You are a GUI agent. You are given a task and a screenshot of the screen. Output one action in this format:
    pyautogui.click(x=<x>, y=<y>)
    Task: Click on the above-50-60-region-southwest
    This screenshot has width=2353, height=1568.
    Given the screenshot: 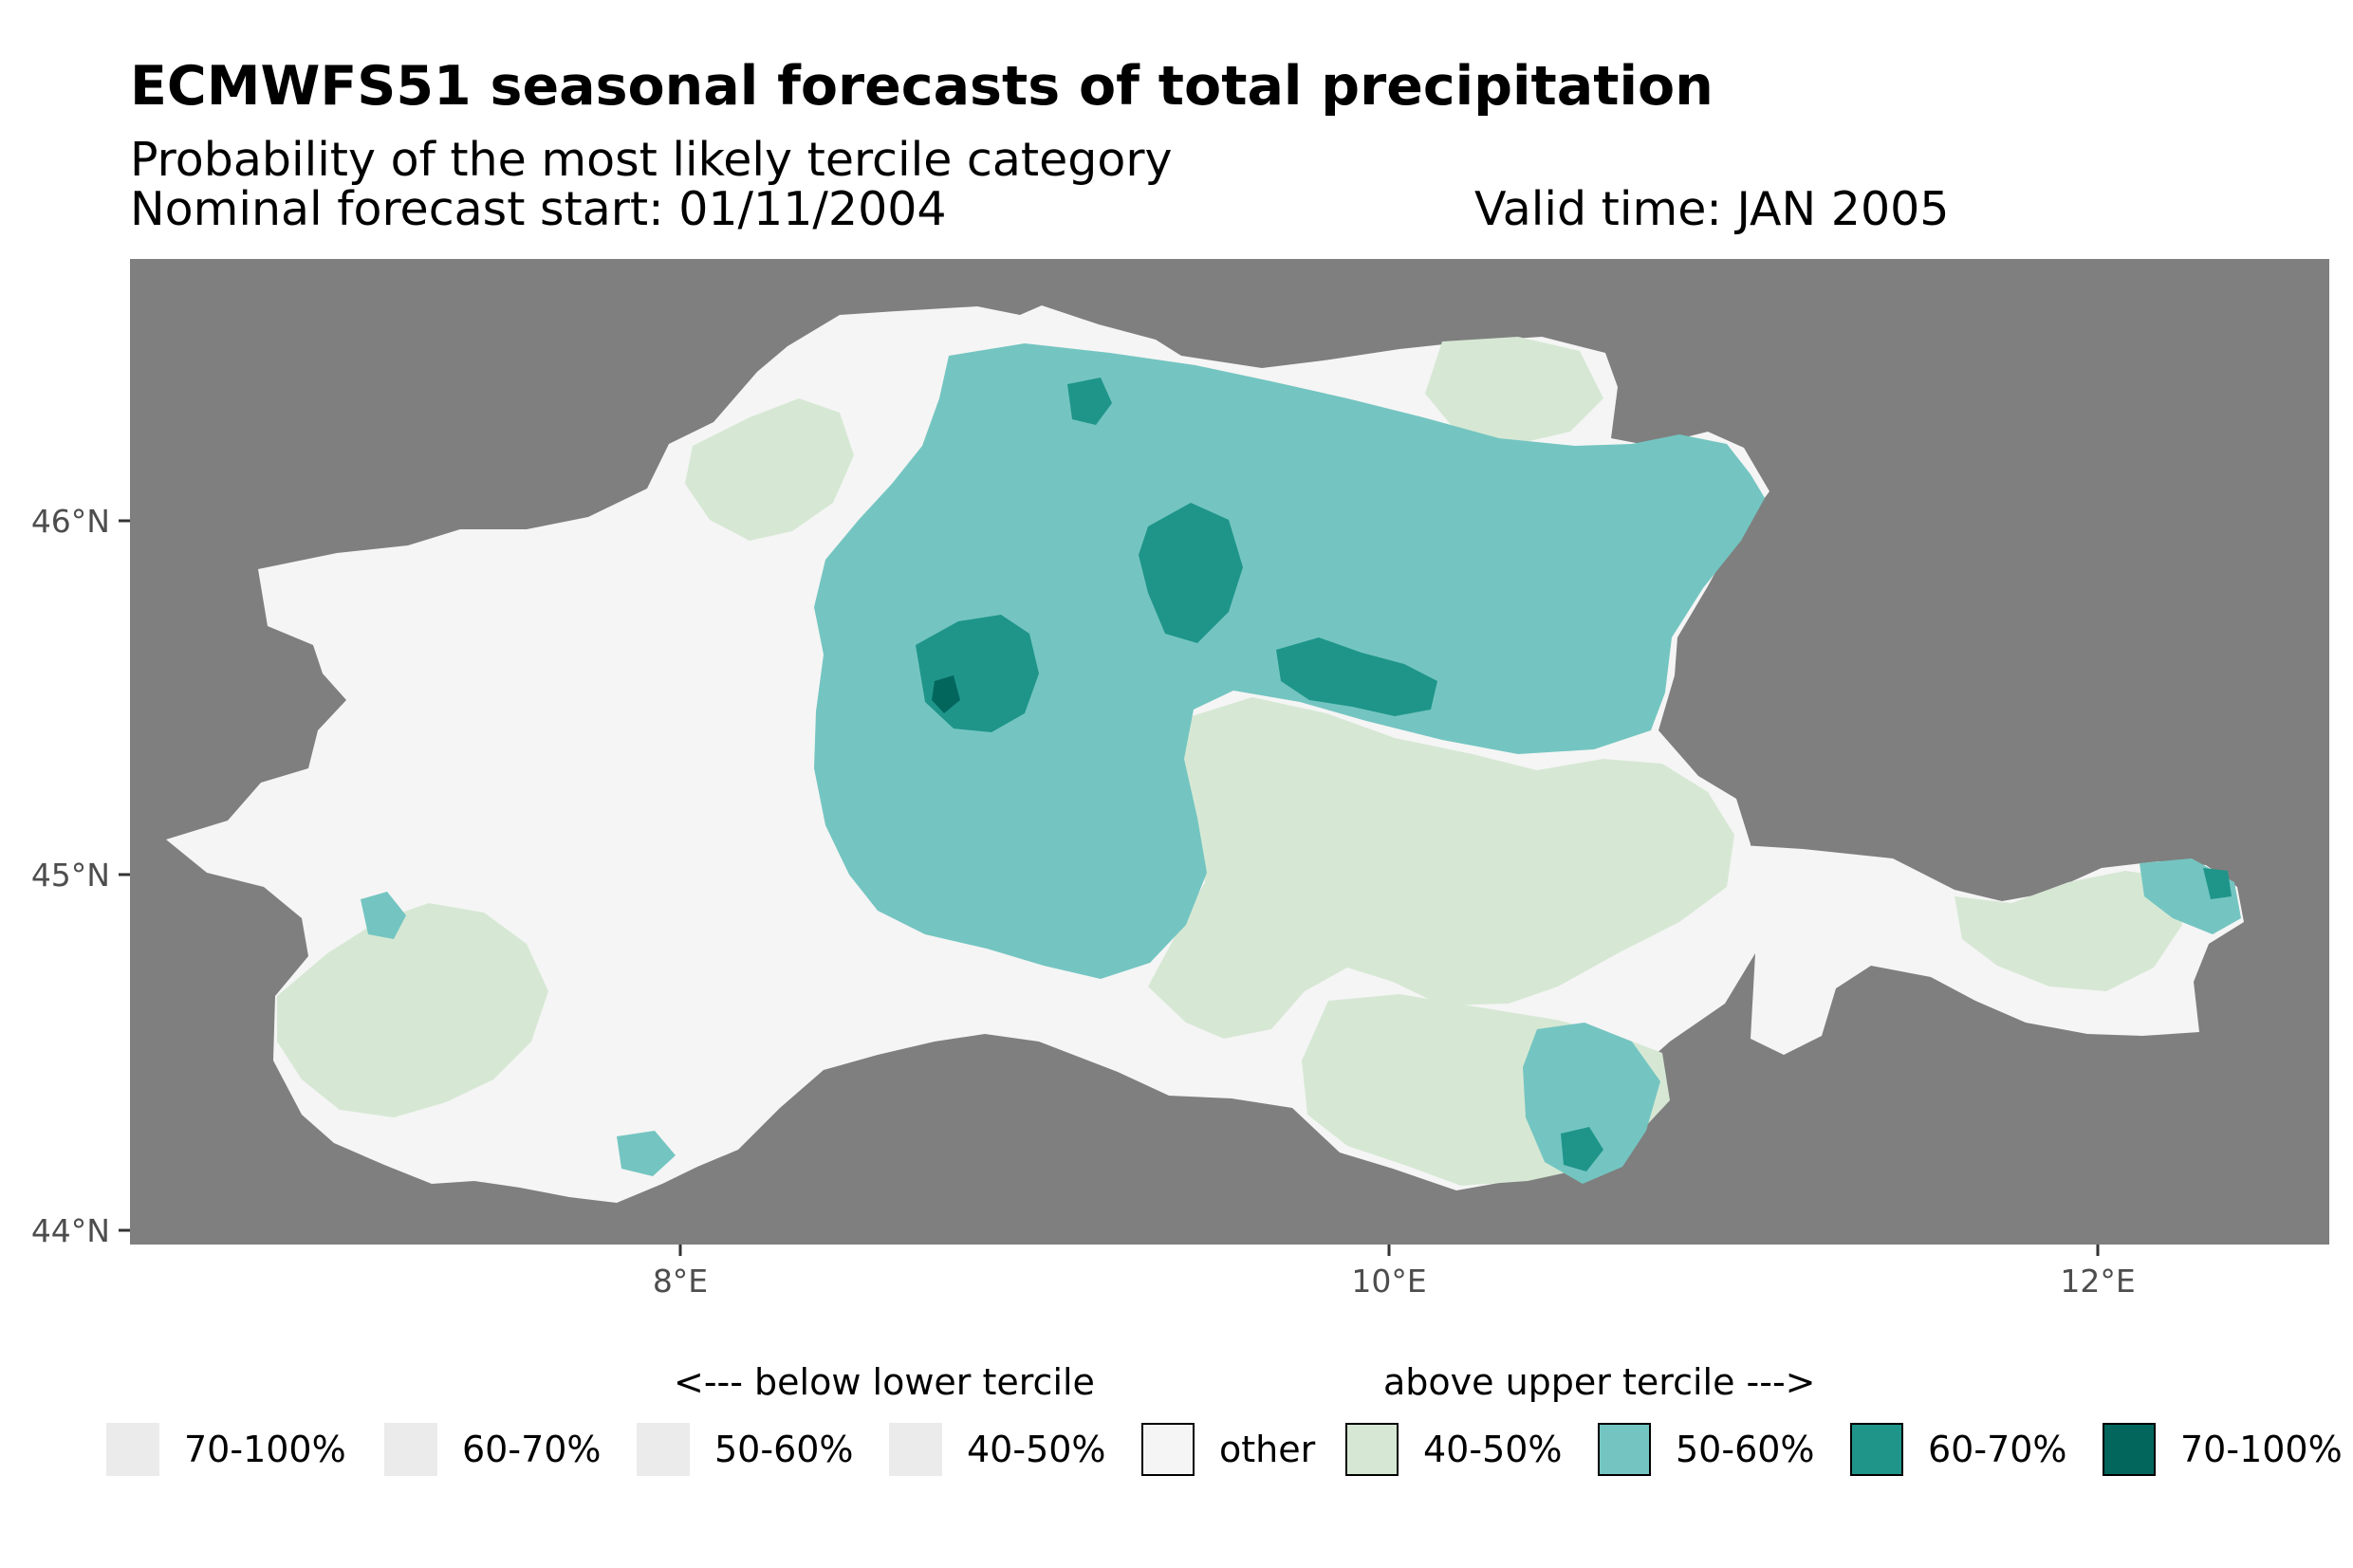 What is the action you would take?
    pyautogui.click(x=646, y=1153)
    